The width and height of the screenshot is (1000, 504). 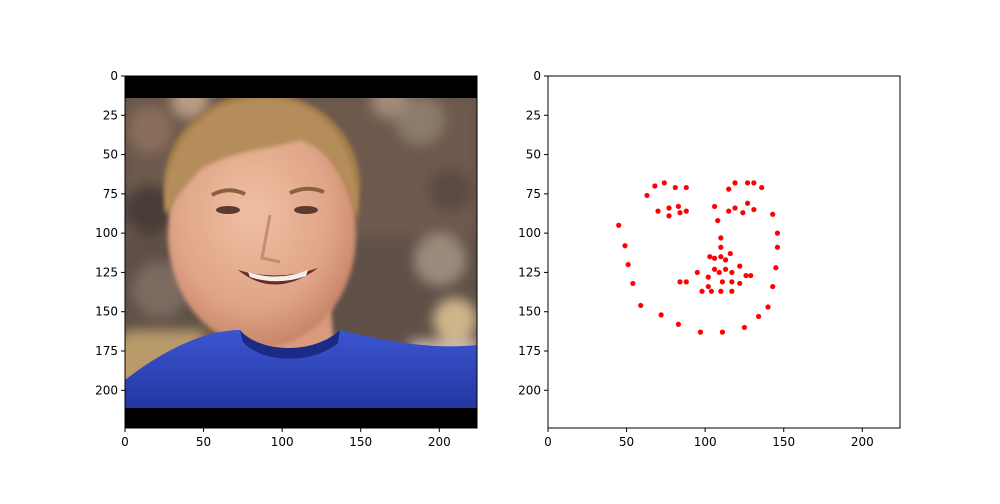 What do you see at coordinates (529, 272) in the screenshot?
I see `landmark-ytick-label: 125` at bounding box center [529, 272].